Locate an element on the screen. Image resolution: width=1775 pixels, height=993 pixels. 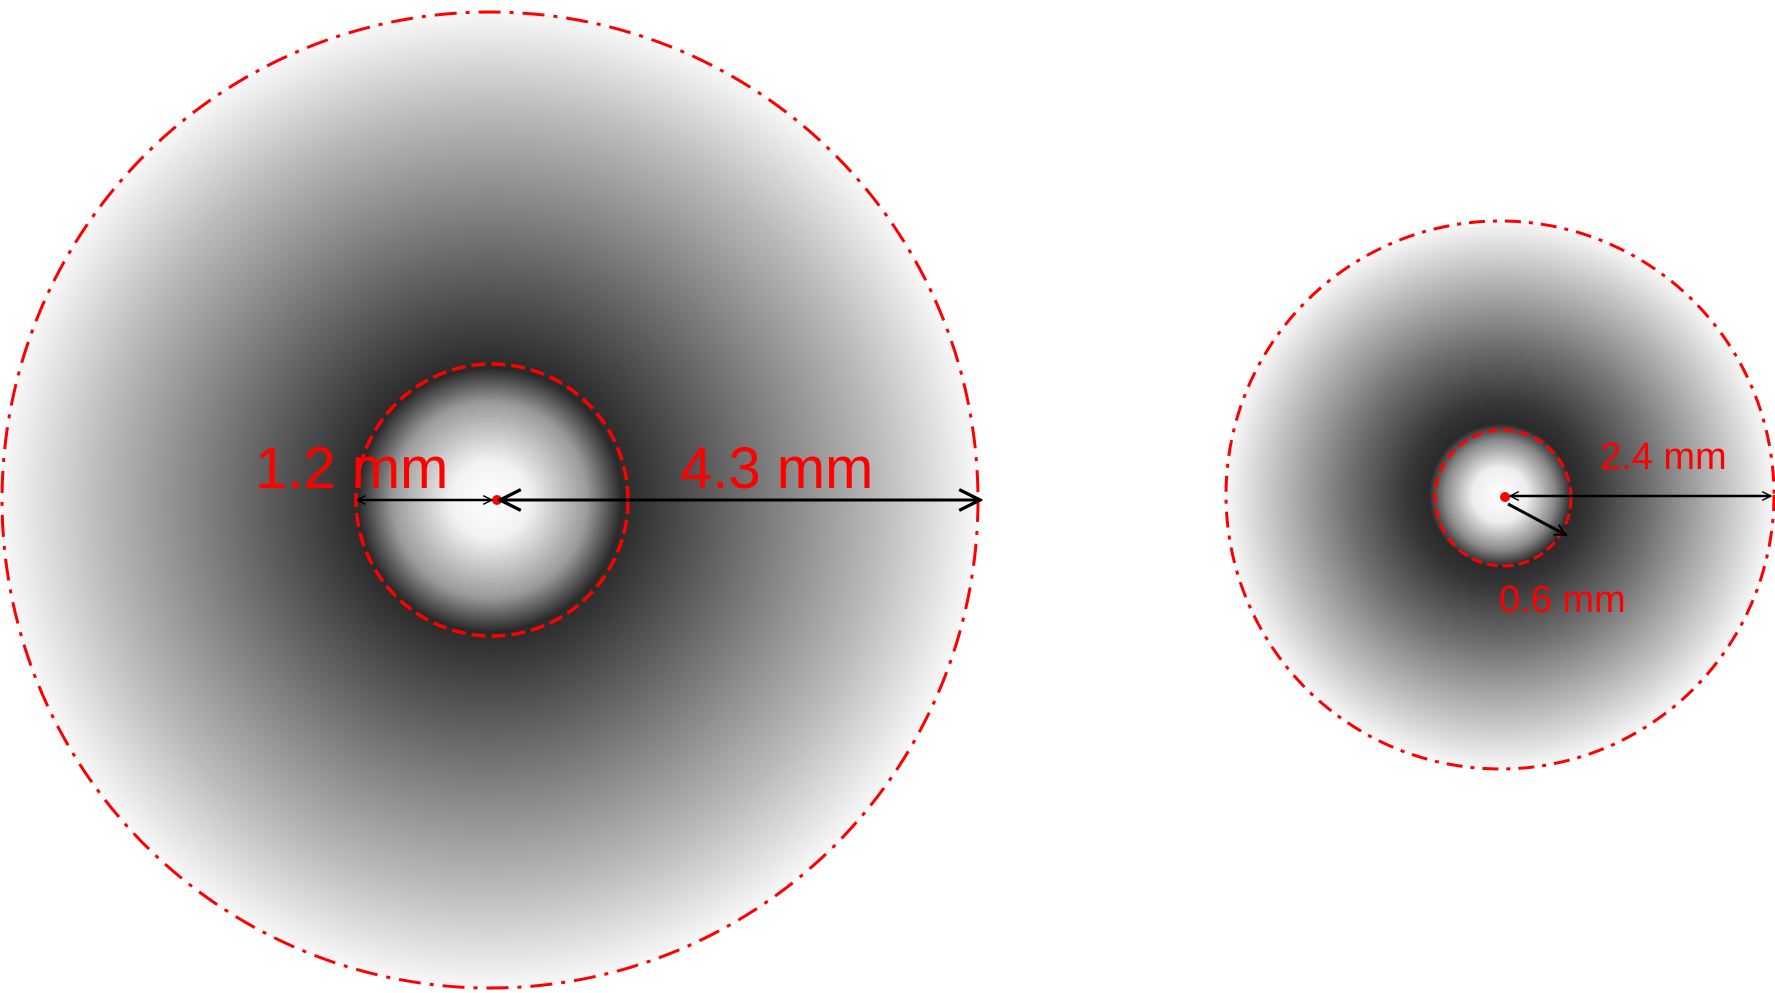
right-inner-radius-arrow is located at coordinates (1536, 519).